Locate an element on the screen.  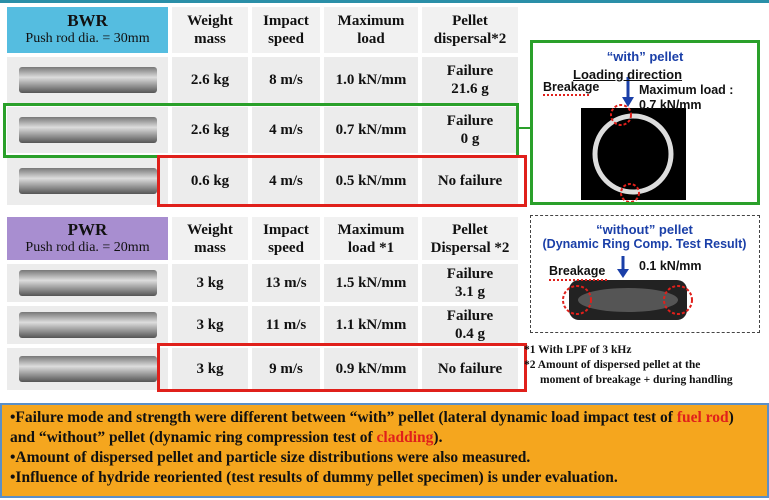
data-cell: Failure 21.6 g is located at coordinates (470, 80).